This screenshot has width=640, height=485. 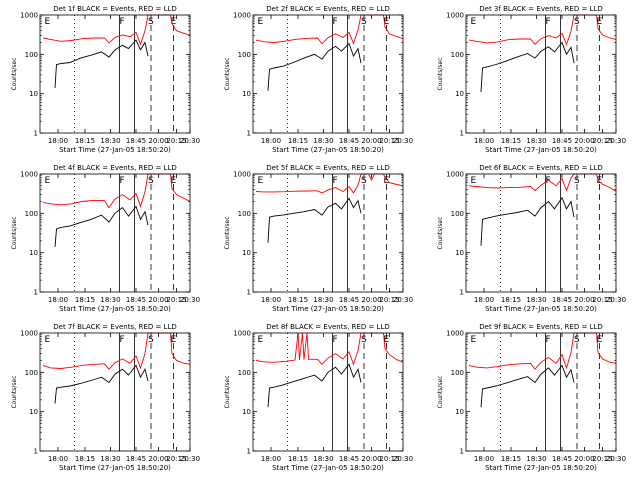 I want to click on chart-title: Det 9f BLACK = Events, RED = LLD, so click(x=540, y=327).